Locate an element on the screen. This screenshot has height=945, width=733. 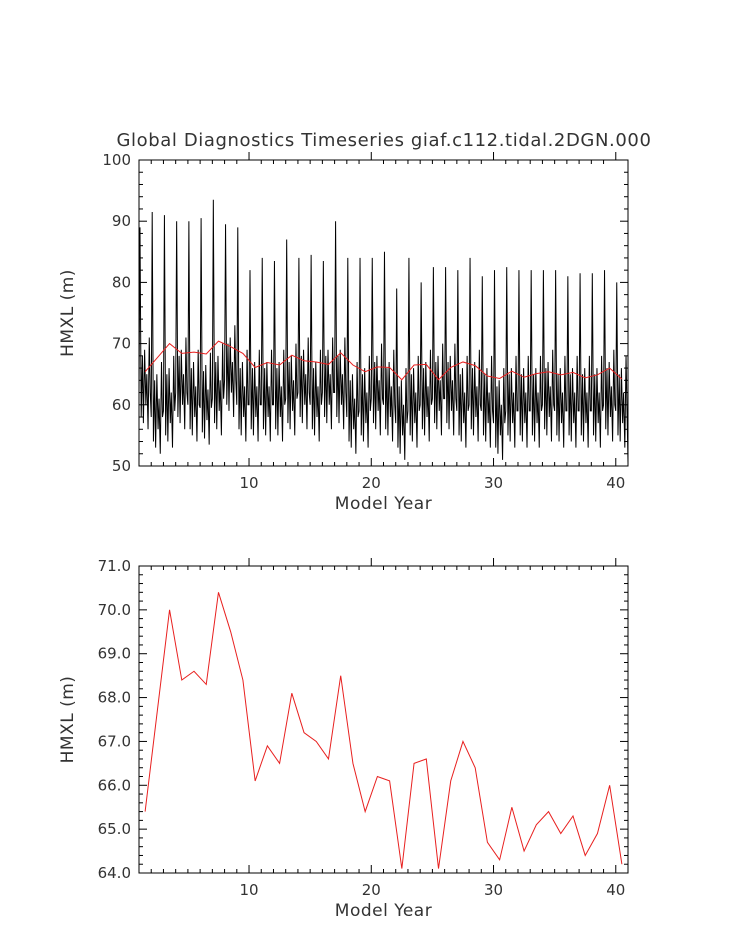
y-tick-label: 71.0 is located at coordinates (114, 566).